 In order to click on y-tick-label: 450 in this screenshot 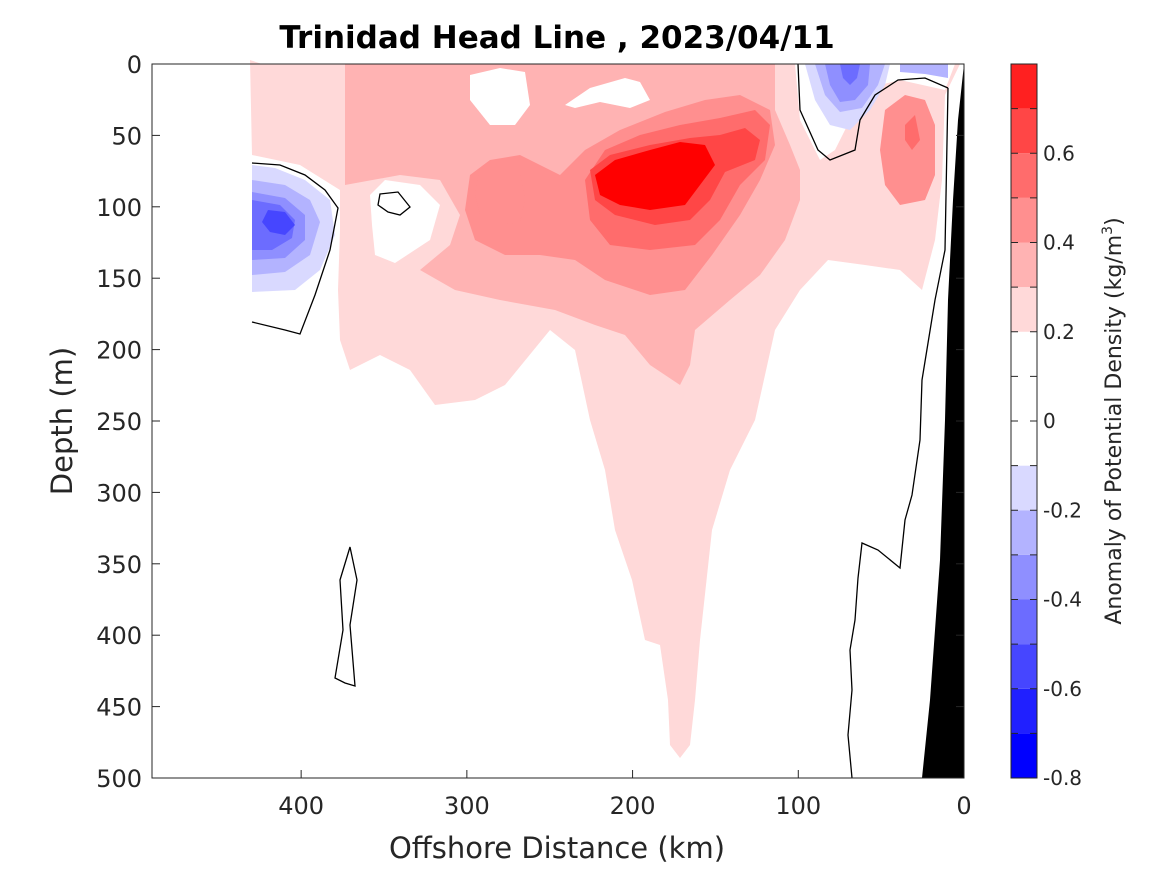, I will do `click(119, 708)`.